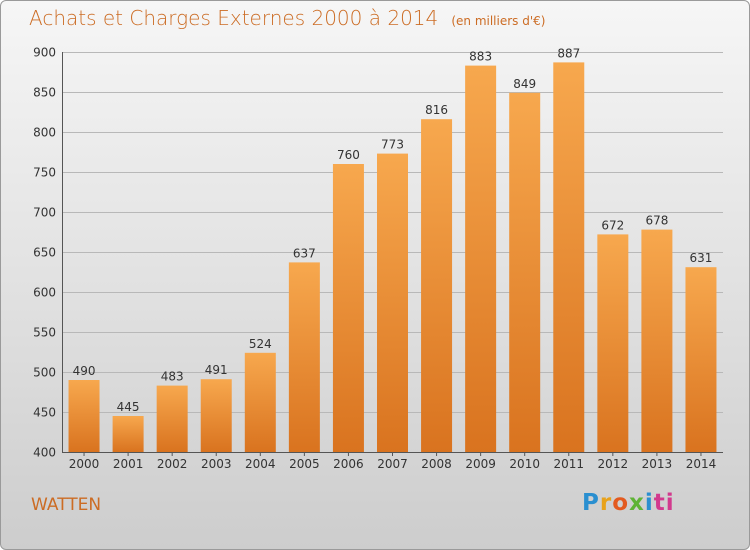 The height and width of the screenshot is (550, 750). What do you see at coordinates (480, 57) in the screenshot?
I see `data-label: 883` at bounding box center [480, 57].